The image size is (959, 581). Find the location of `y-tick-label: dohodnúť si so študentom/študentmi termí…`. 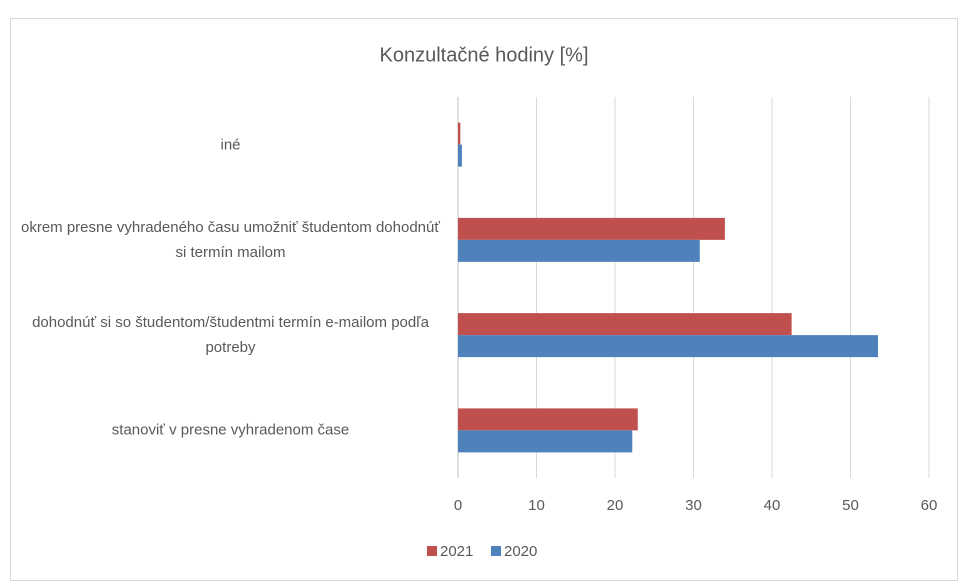

y-tick-label: dohodnúť si so študentom/študentmi termí… is located at coordinates (230, 335).